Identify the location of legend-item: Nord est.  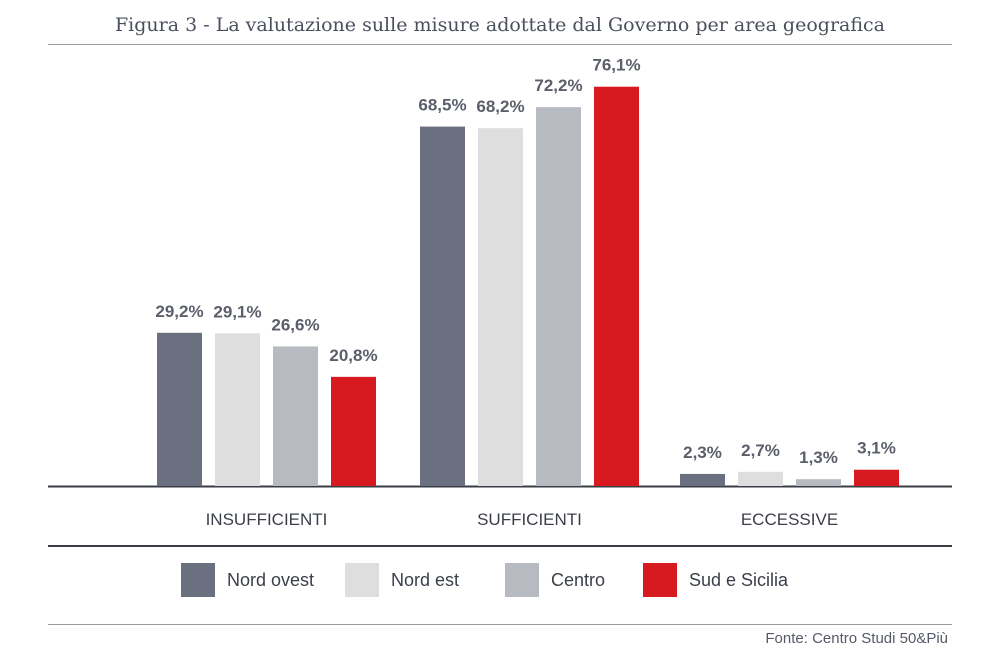
(402, 580).